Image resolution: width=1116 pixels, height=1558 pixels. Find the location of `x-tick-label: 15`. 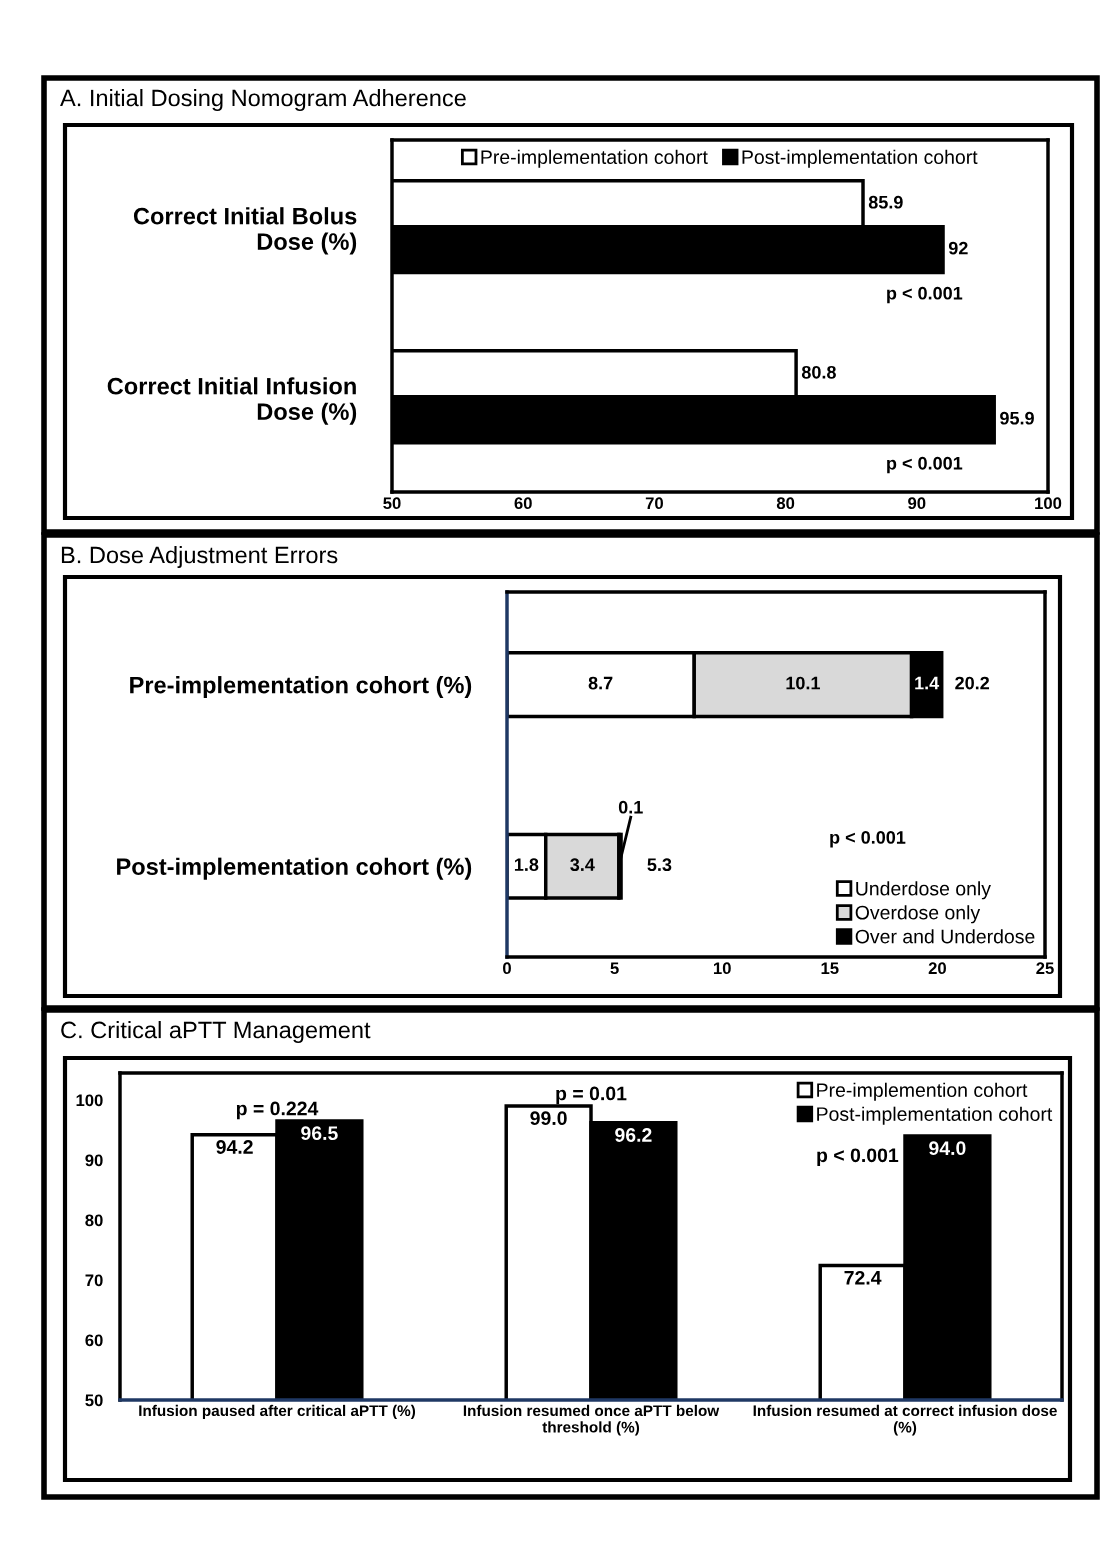

x-tick-label: 15 is located at coordinates (830, 968).